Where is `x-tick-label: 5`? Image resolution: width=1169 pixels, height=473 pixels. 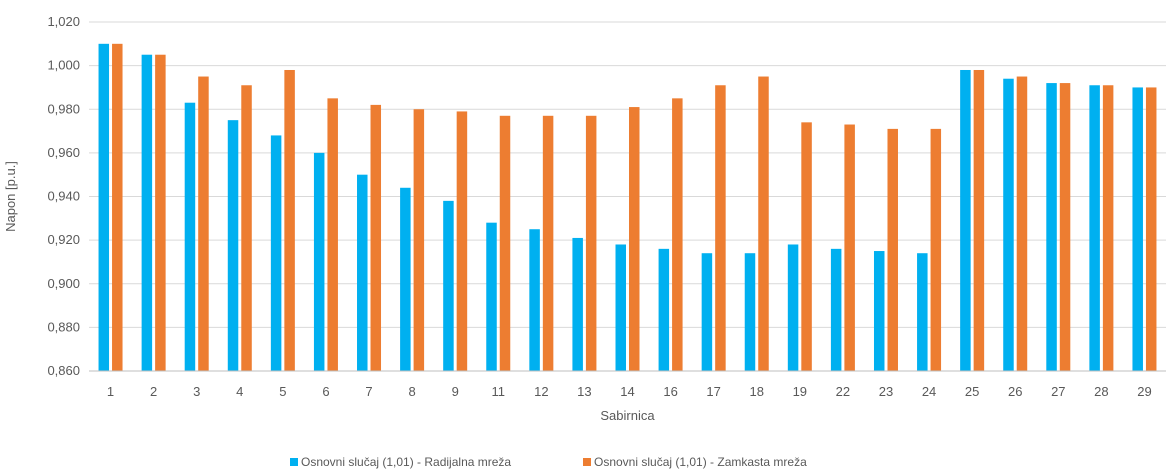 x-tick-label: 5 is located at coordinates (282, 391).